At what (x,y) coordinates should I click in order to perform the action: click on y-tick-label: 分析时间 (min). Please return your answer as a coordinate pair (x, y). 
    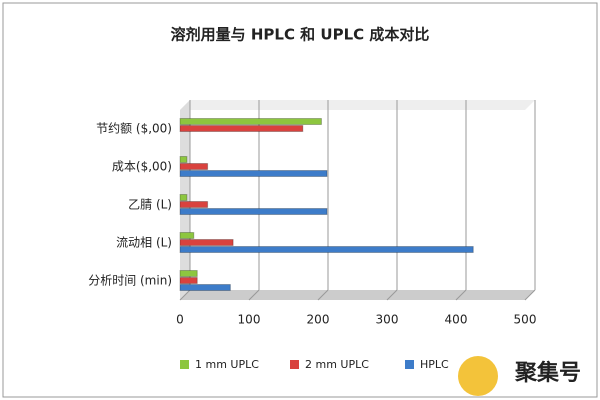
    Looking at the image, I should click on (130, 281).